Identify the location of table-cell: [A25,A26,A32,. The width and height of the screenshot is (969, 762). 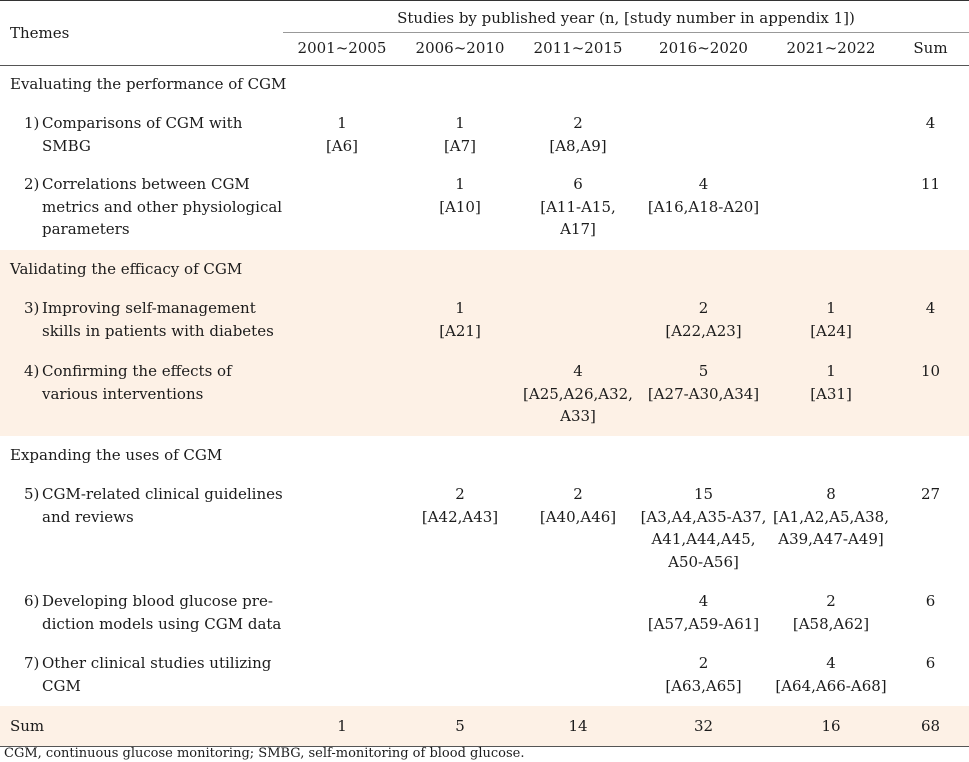
(578, 393).